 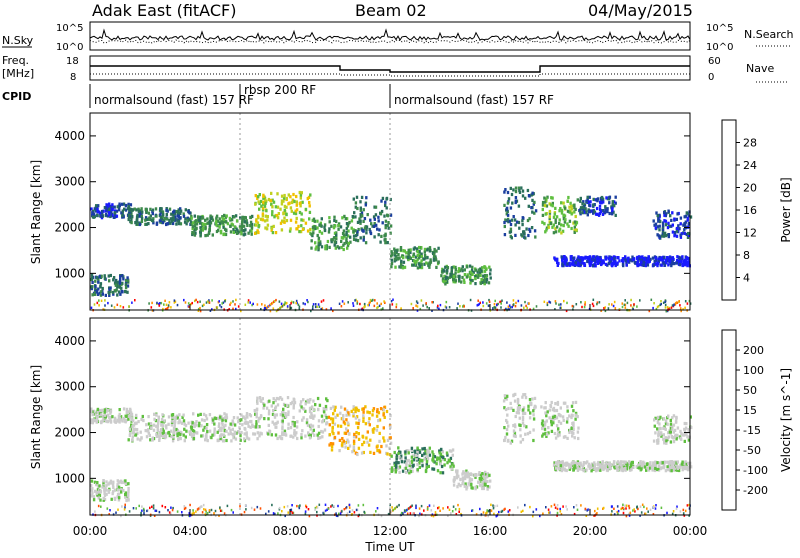 I want to click on nave-label: Nave, so click(x=760, y=68).